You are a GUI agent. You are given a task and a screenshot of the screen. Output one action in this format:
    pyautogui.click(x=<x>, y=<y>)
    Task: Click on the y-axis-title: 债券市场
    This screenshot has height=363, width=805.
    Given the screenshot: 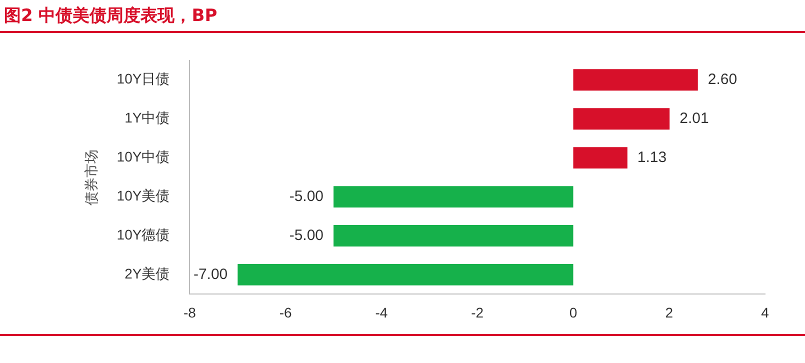 What is the action you would take?
    pyautogui.click(x=92, y=177)
    